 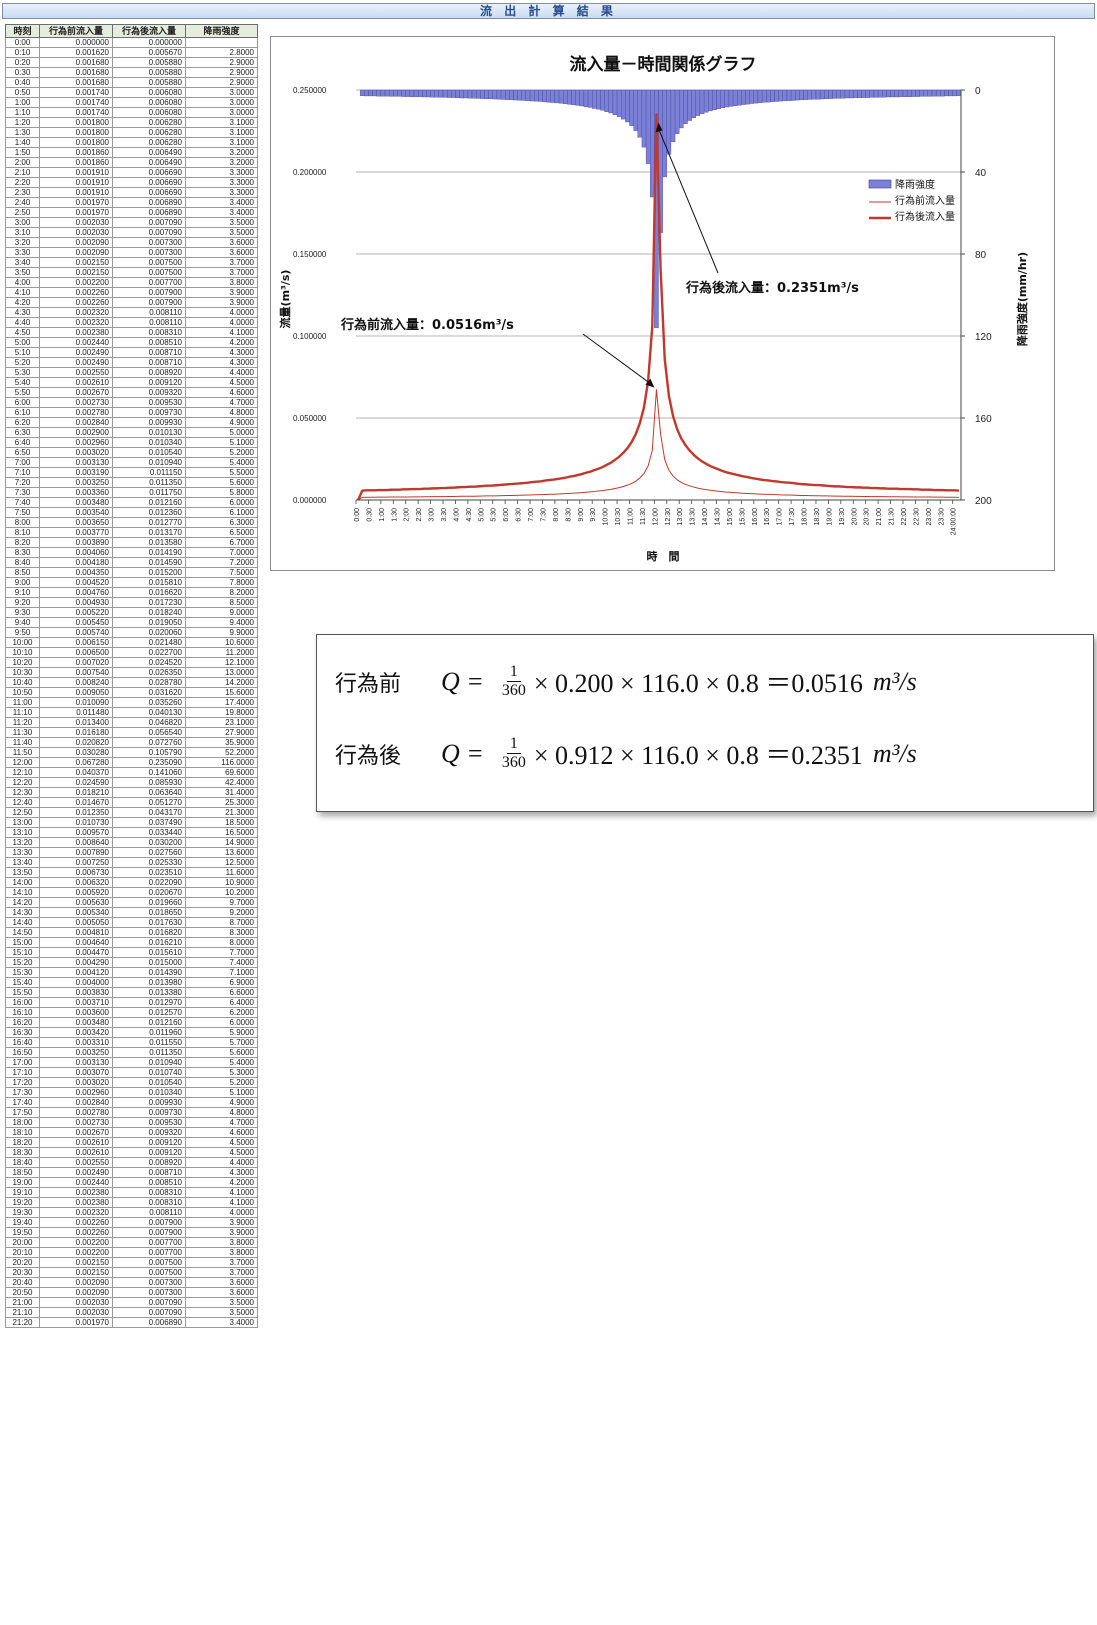 I want to click on table-row: 17:10 0.003070 0.010740 5.3000, so click(x=131, y=1072).